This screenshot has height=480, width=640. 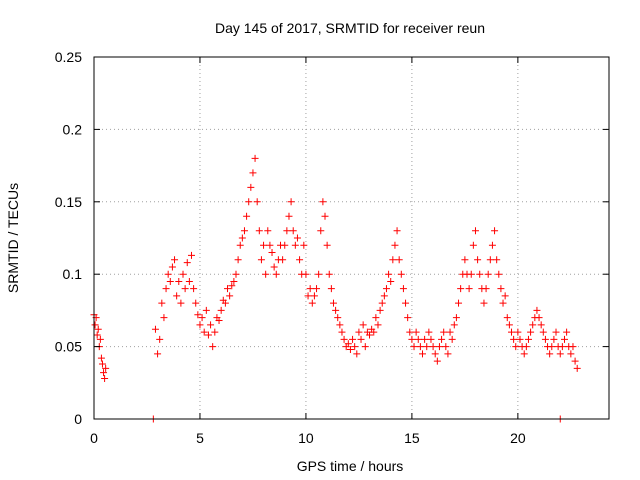 I want to click on x-axis-label: GPS time / hours, so click(x=350, y=466).